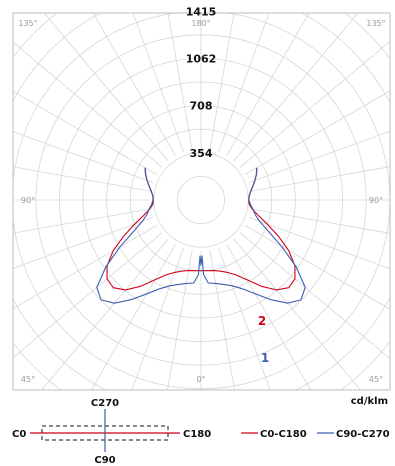 The image size is (395, 466). I want to click on legend-label-c90-c270: C90-C270, so click(363, 434).